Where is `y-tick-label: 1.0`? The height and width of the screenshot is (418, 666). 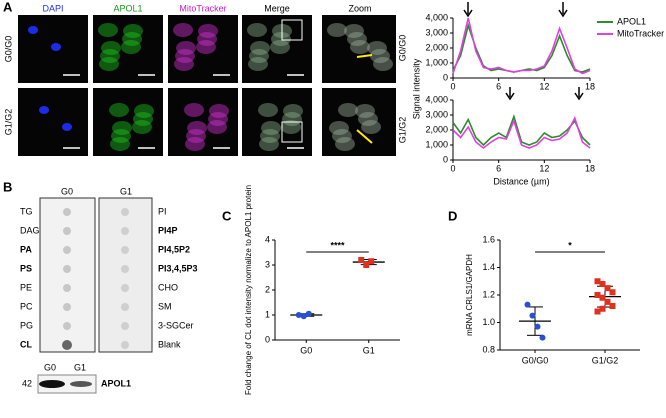 y-tick-label: 1.0 is located at coordinates (488, 322).